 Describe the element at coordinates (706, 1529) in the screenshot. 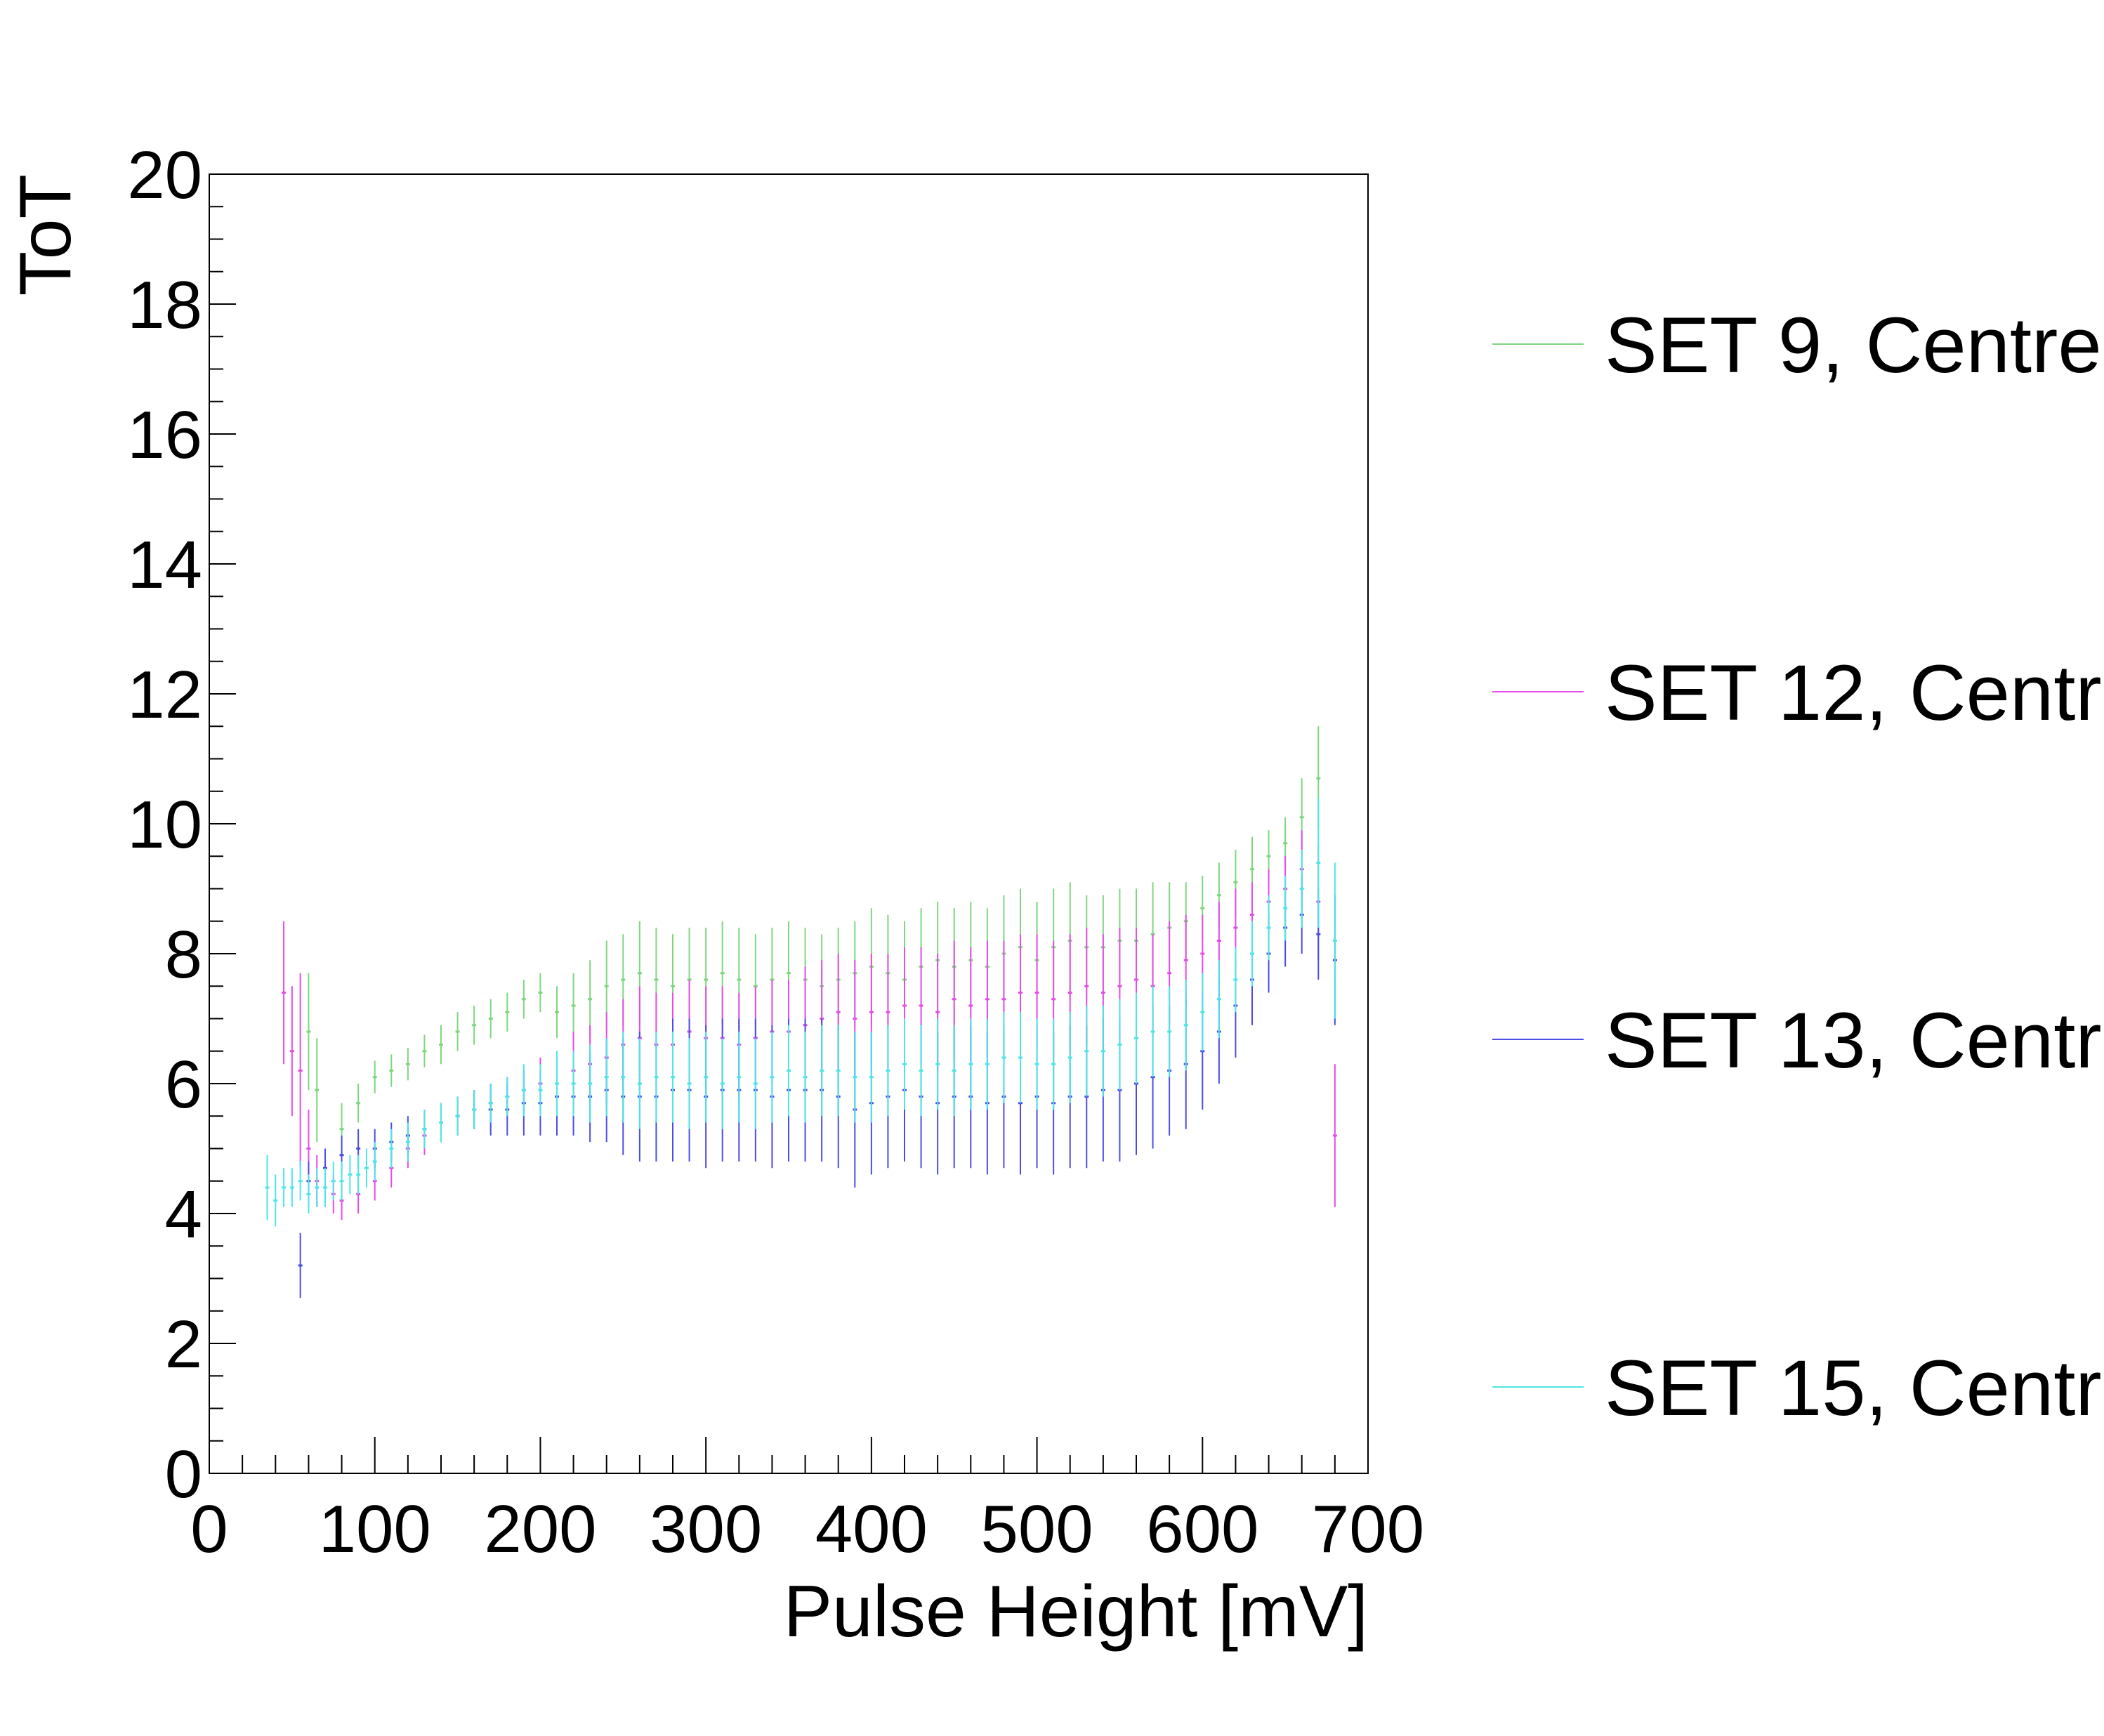

I see `x-tick-label: 300` at that location.